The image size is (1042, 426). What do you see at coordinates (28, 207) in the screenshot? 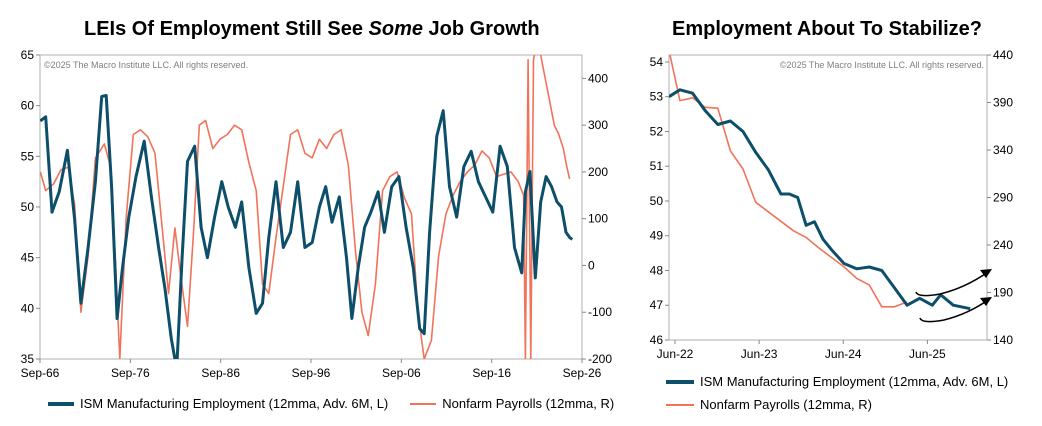
I see `left-left-tick-label: 50` at bounding box center [28, 207].